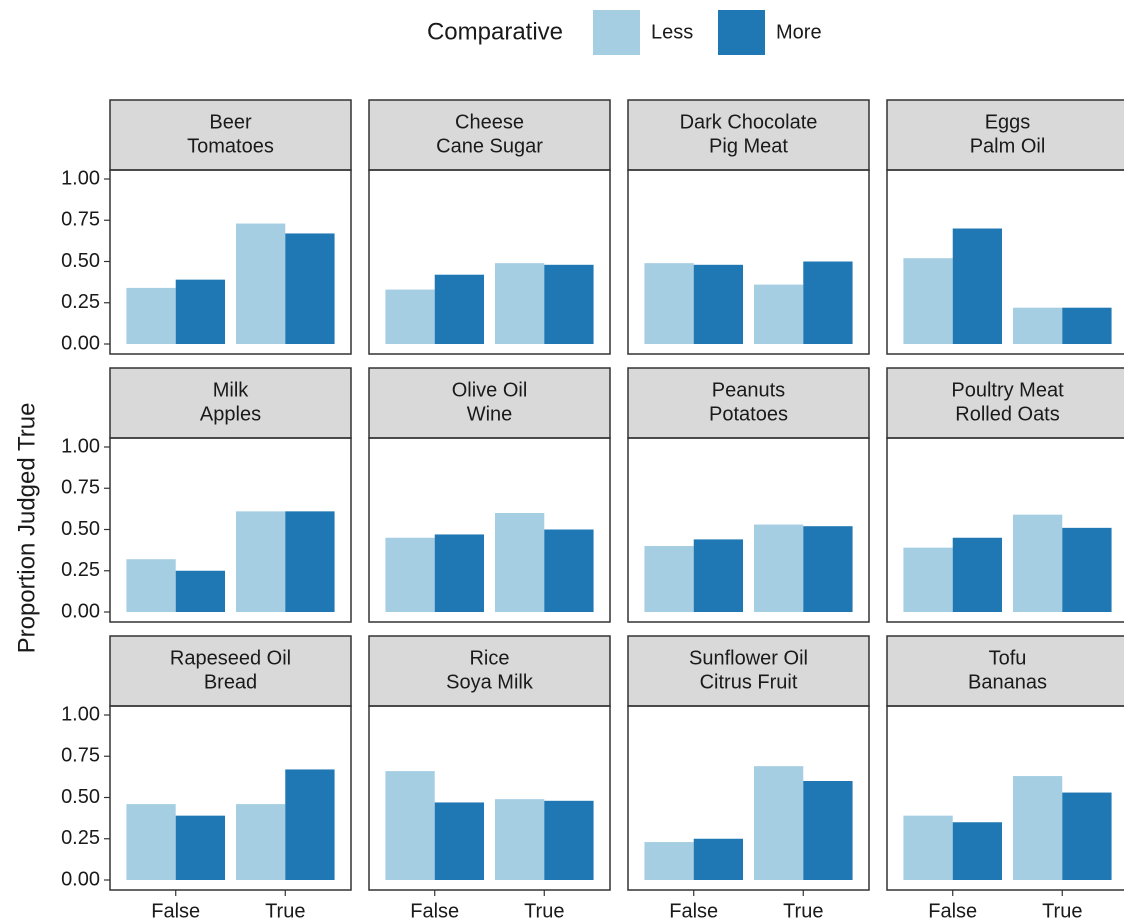 This screenshot has width=1124, height=921. Describe the element at coordinates (748, 658) in the screenshot. I see `strip-title: Sunflower Oil` at that location.